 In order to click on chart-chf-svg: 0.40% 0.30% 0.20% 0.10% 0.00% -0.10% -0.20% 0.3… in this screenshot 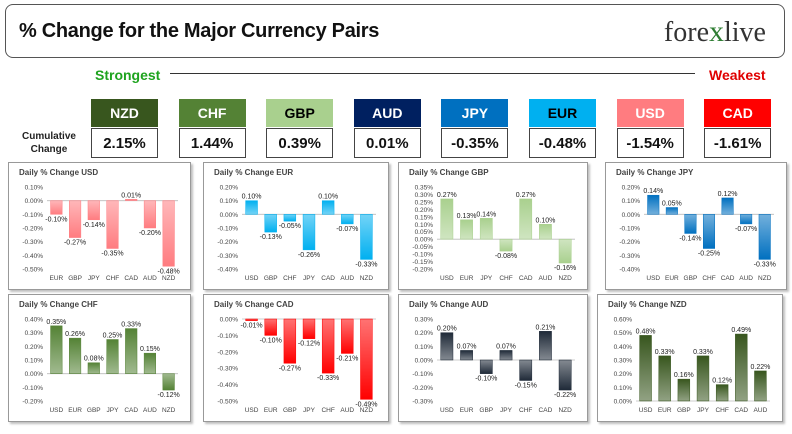, I will do `click(100, 366)`.